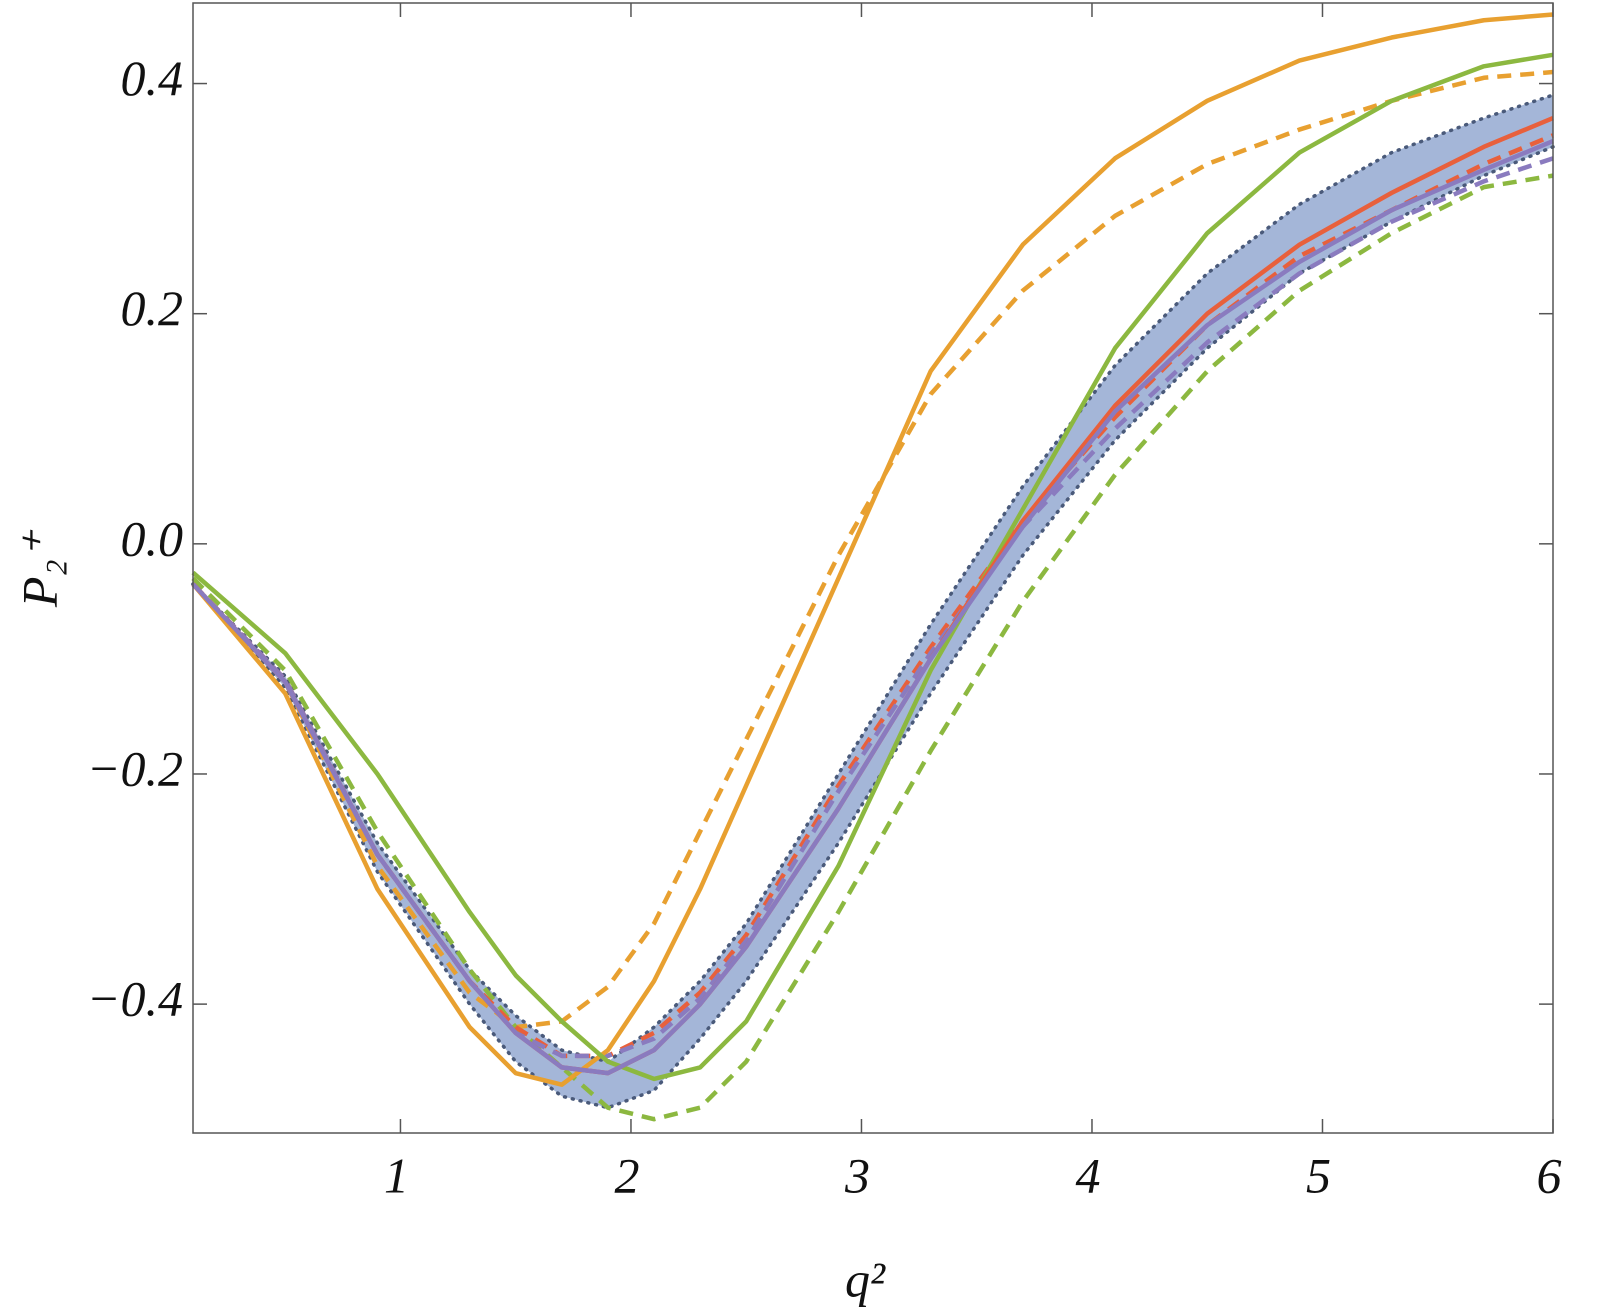 This screenshot has height=1314, width=1600. I want to click on x-tick-label: 4, so click(1087, 1175).